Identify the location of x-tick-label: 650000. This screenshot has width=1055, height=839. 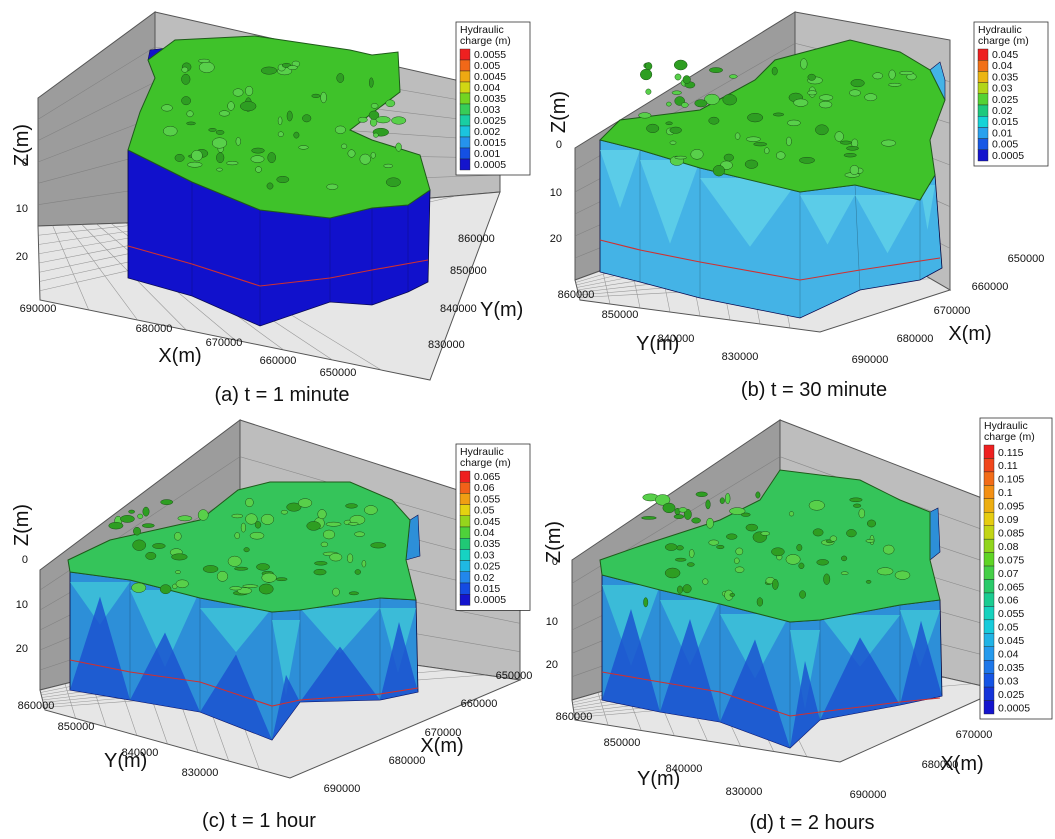
(1026, 259).